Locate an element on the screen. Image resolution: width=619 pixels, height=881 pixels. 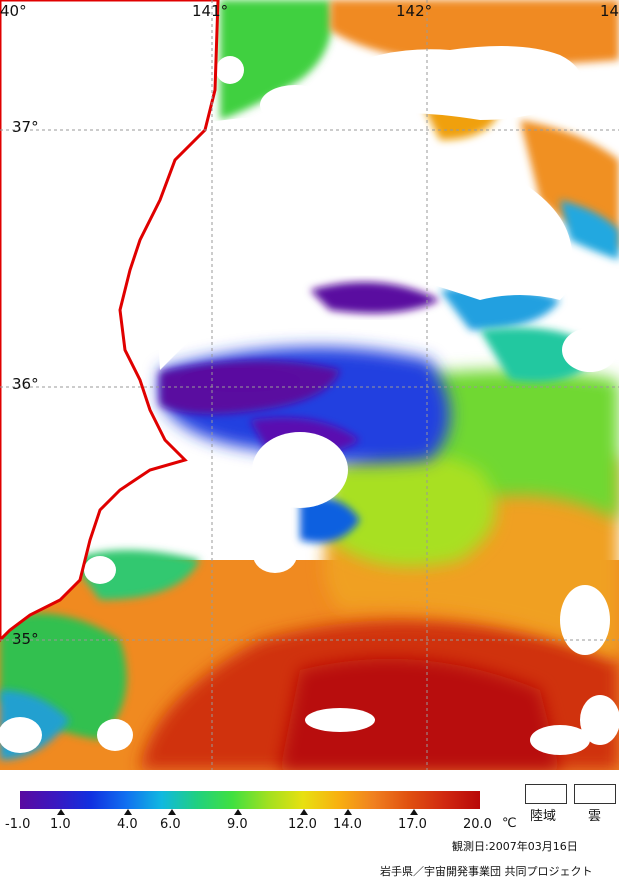
lat-label-37: 37° is located at coordinates (25, 127).